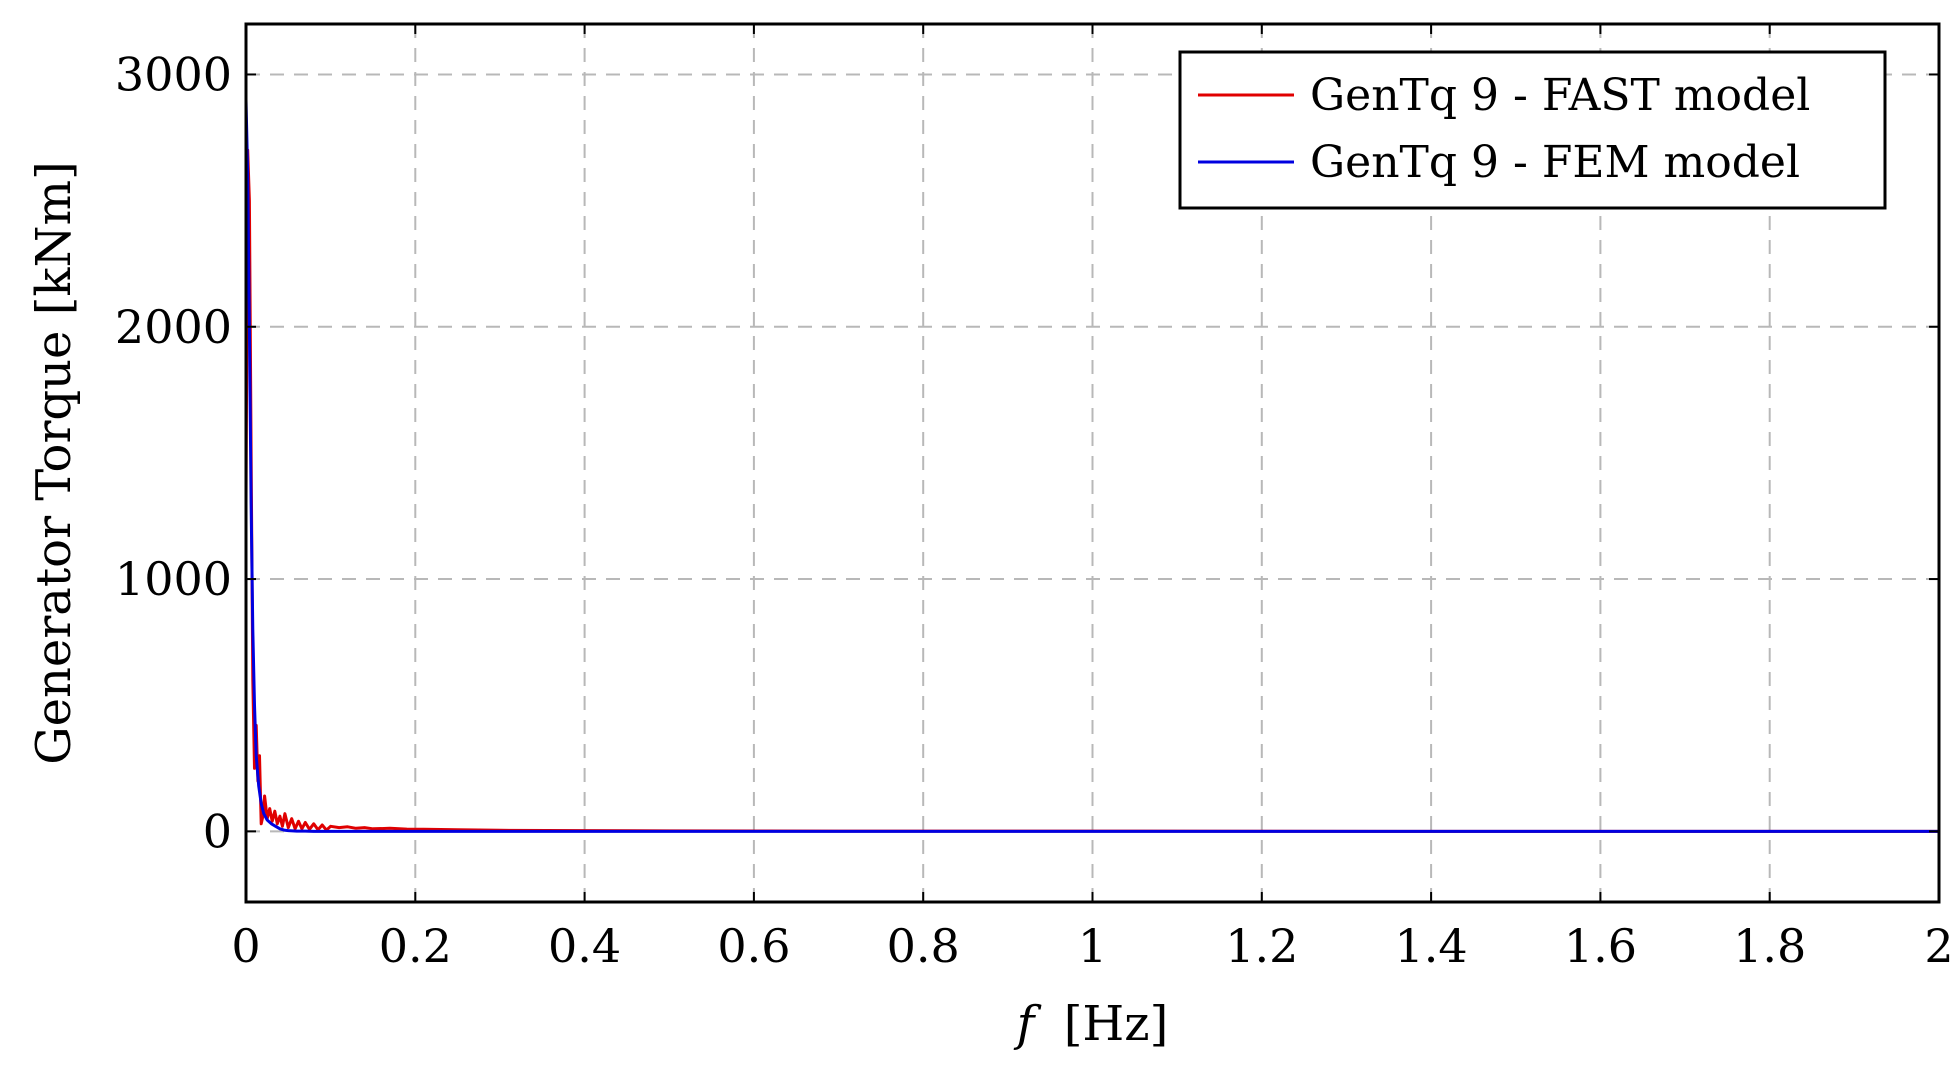 This screenshot has width=1959, height=1070. I want to click on x-tick-label: 1.4, so click(1431, 946).